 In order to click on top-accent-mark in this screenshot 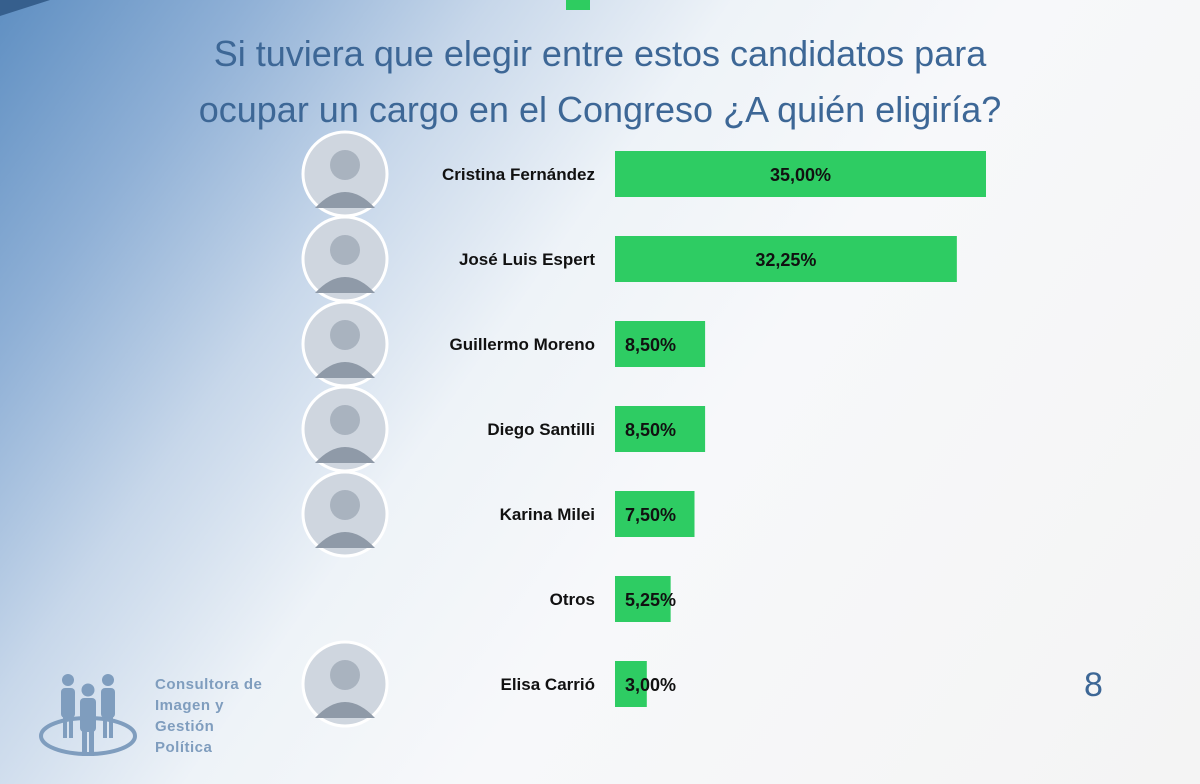, I will do `click(578, 5)`.